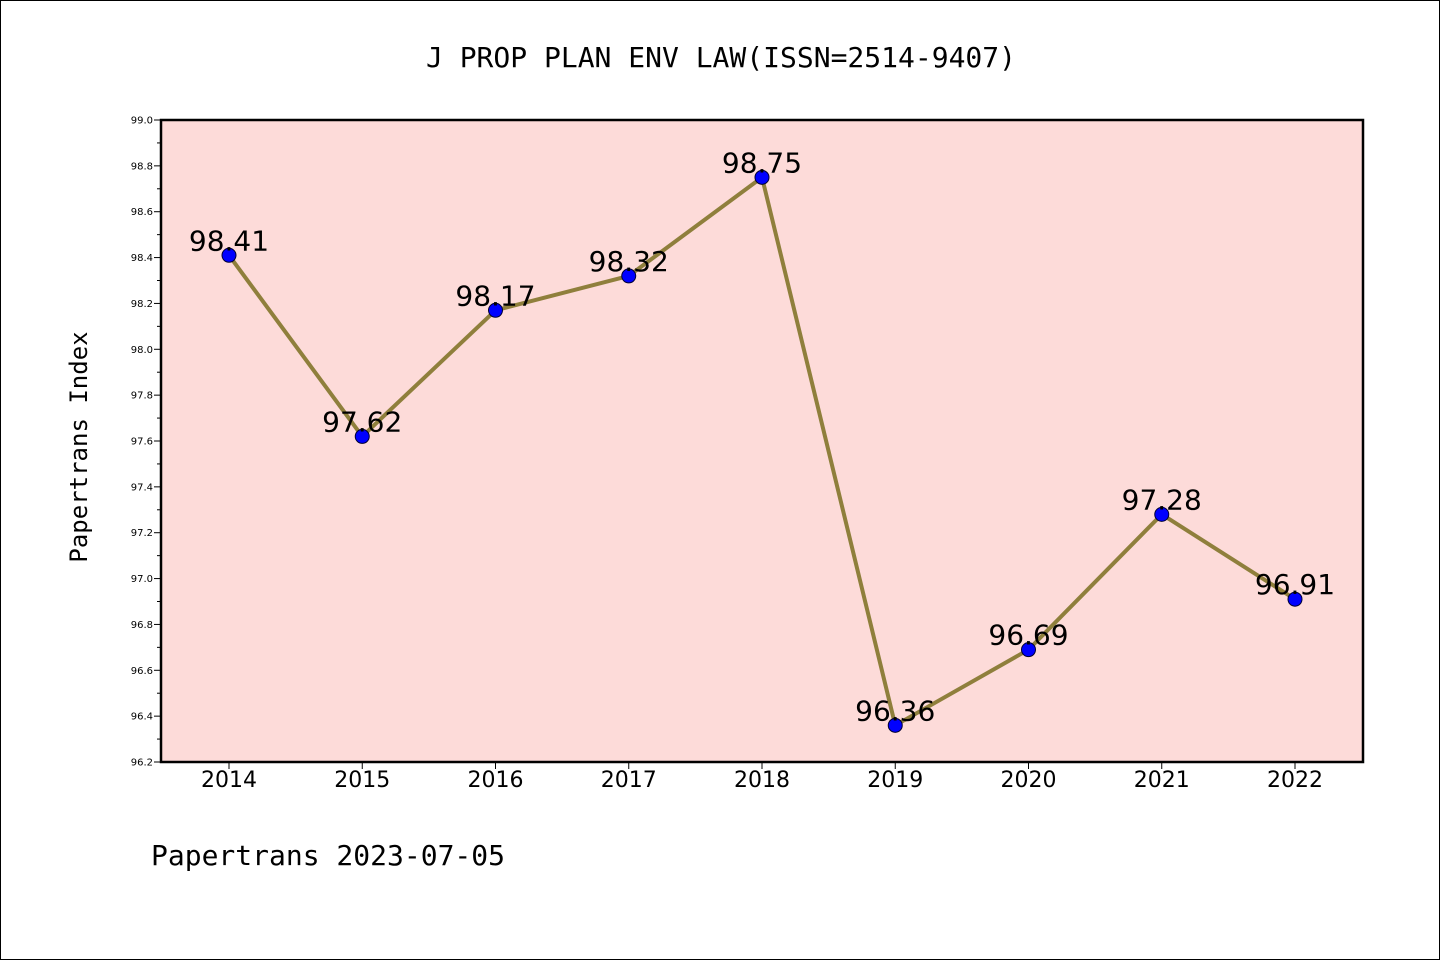 Image resolution: width=1440 pixels, height=960 pixels. Describe the element at coordinates (142, 717) in the screenshot. I see `y-tick-label: 96.4` at that location.